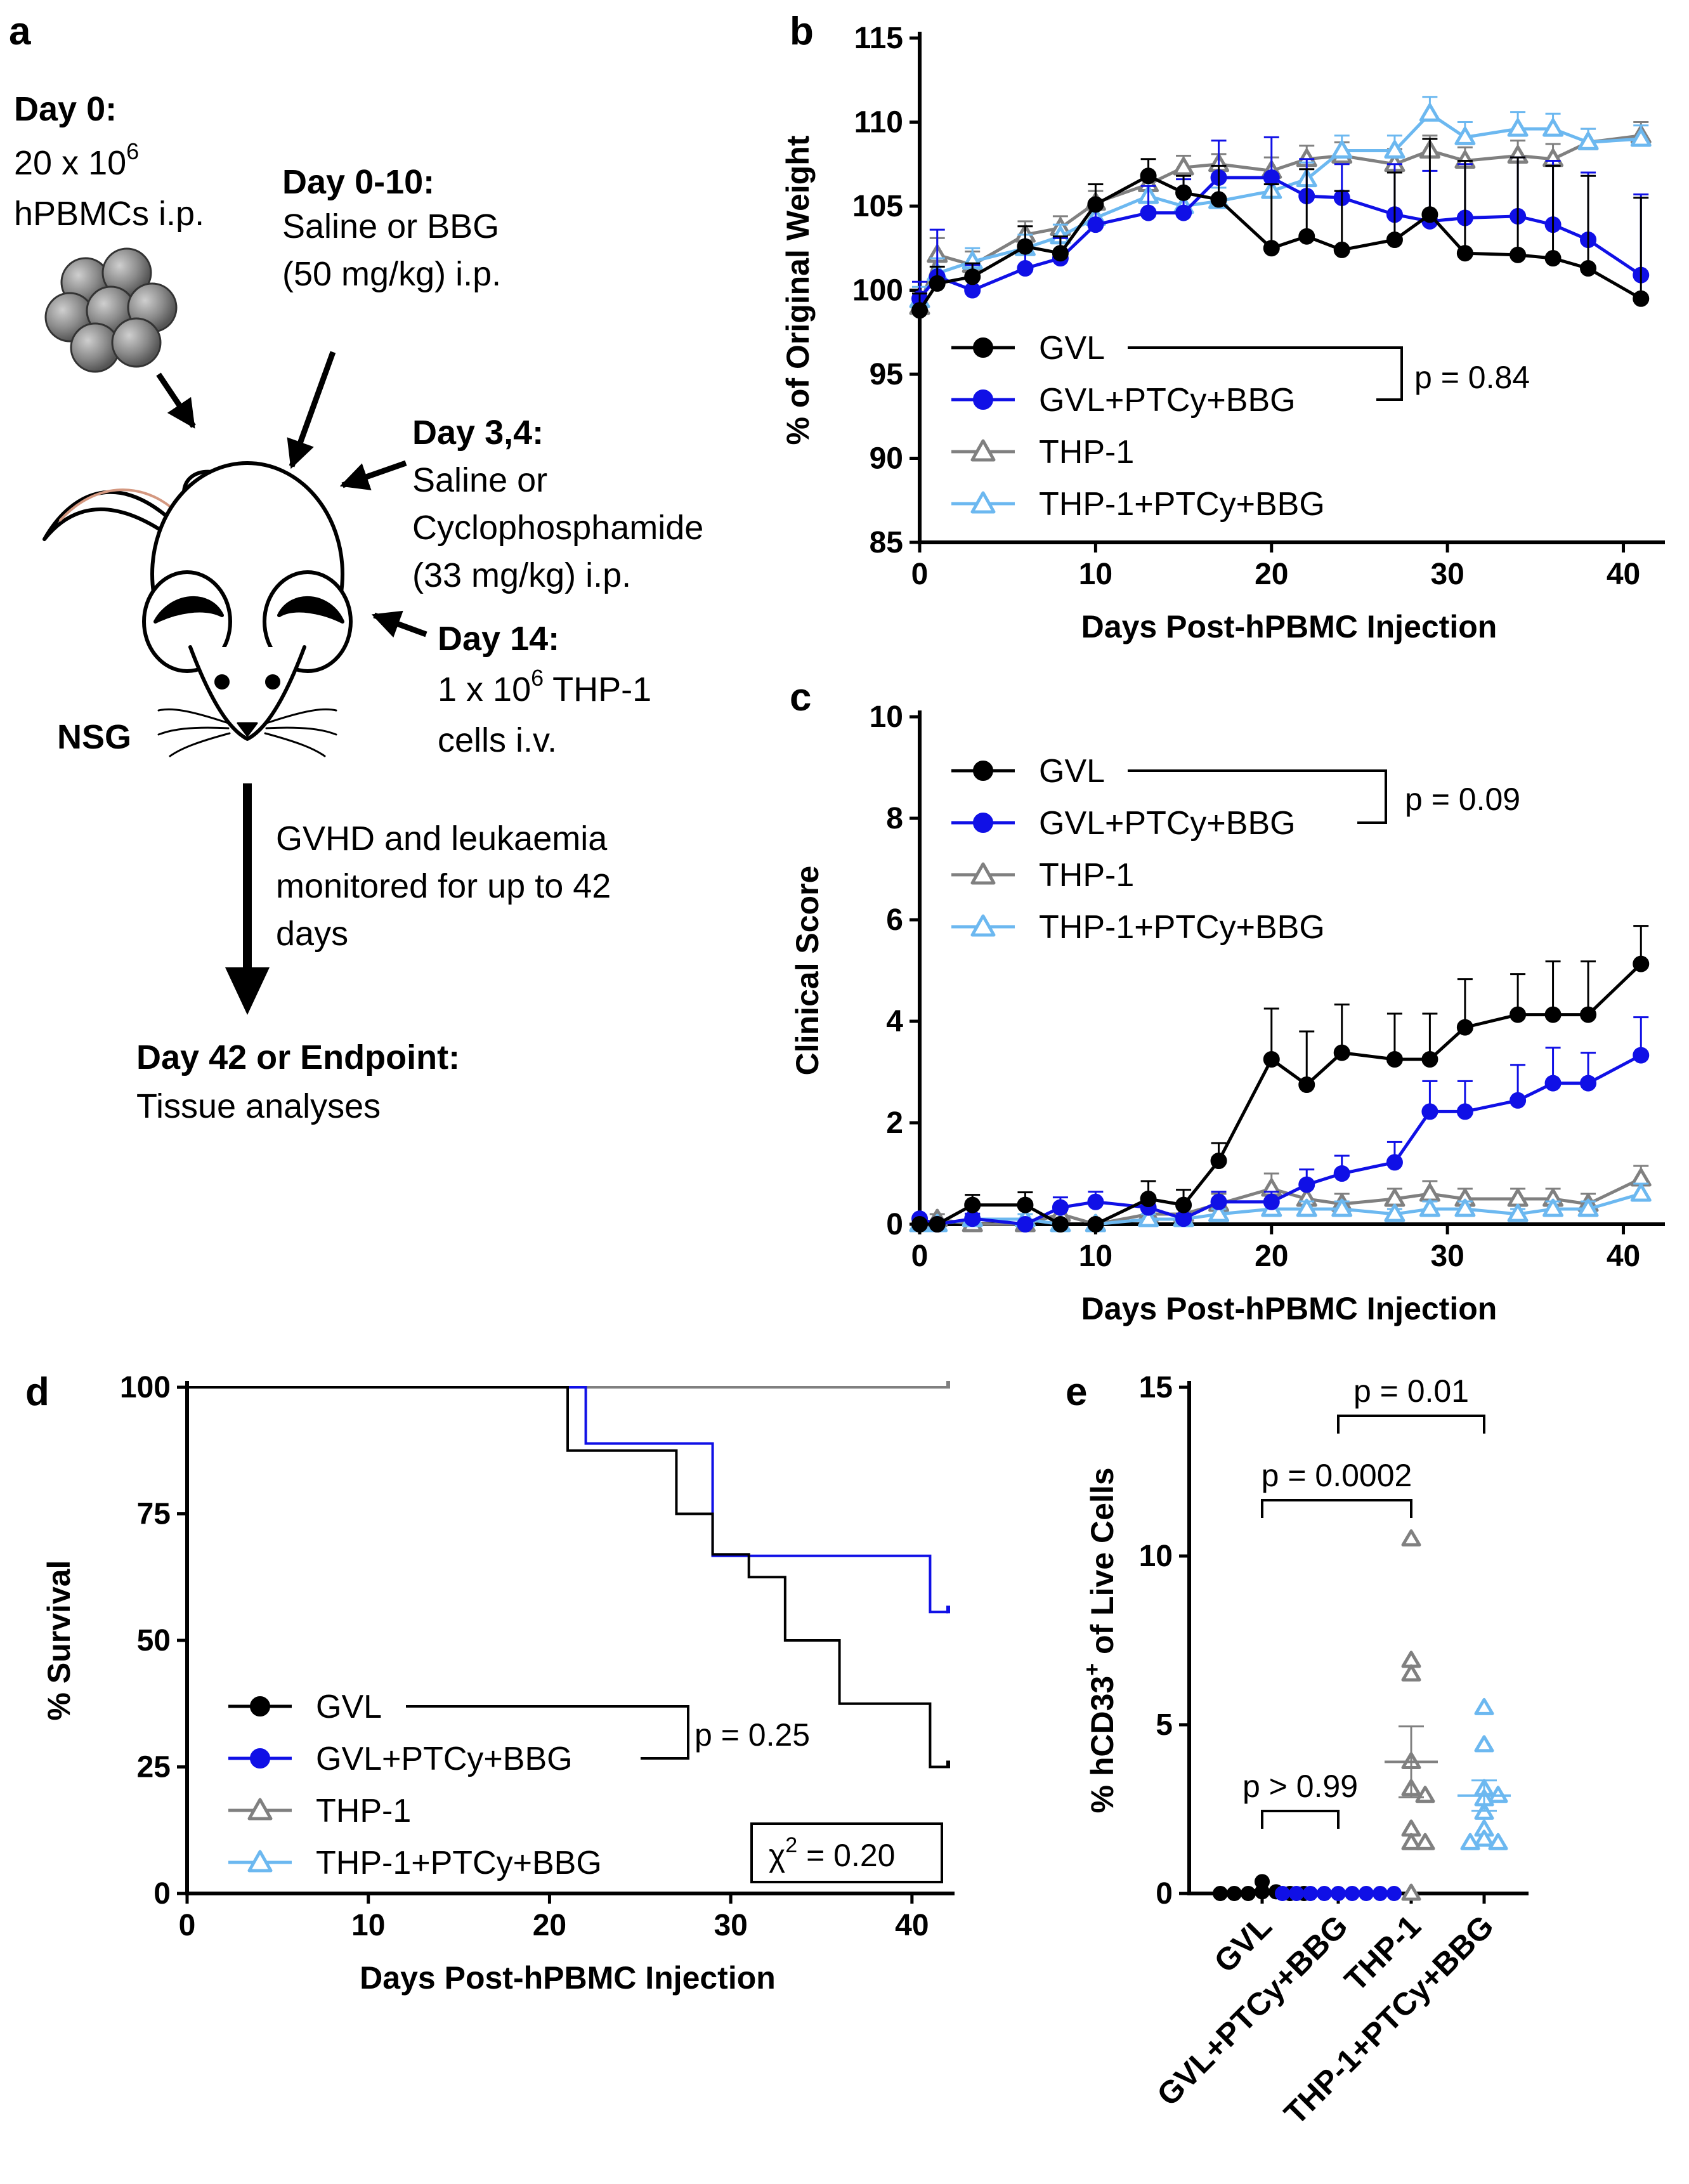 Image resolution: width=1689 pixels, height=2184 pixels. Describe the element at coordinates (154, 1641) in the screenshot. I see `d-ytick-label-2: 50` at that location.